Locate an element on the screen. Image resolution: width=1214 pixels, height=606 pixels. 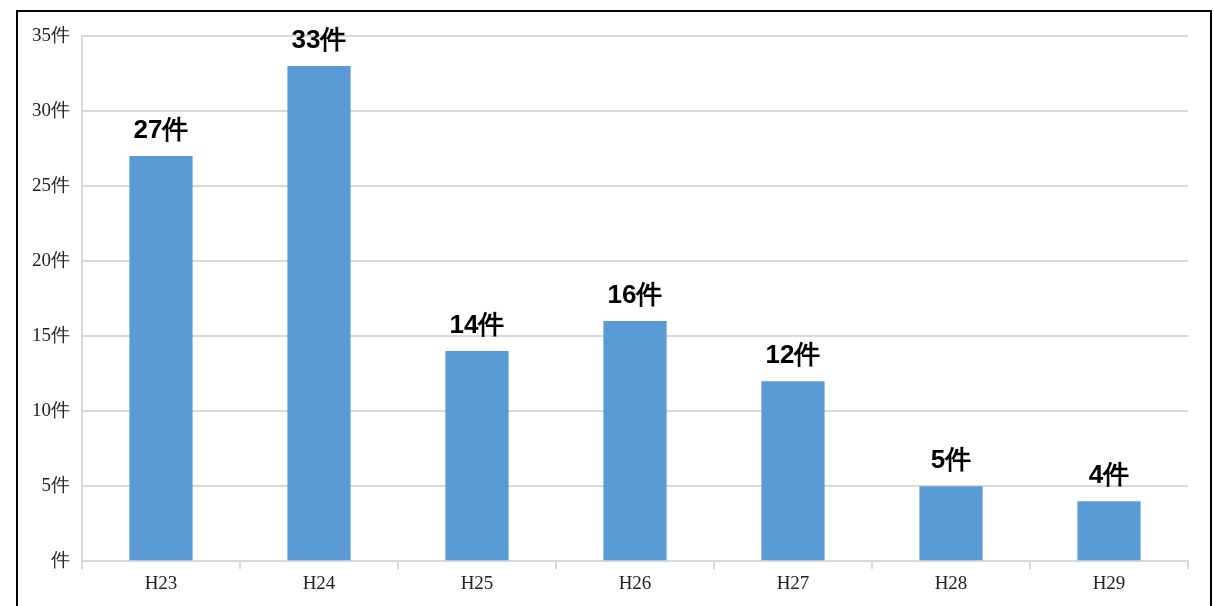
data-label: 16件 is located at coordinates (635, 294).